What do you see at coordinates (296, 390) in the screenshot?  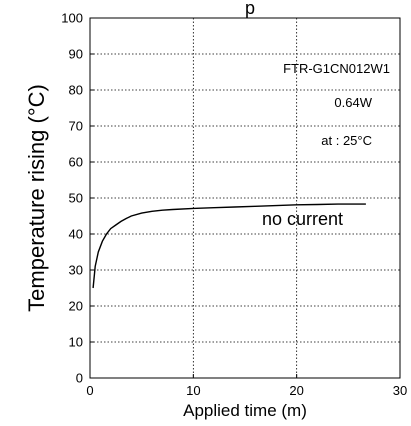 I see `x-tick-label: 20` at bounding box center [296, 390].